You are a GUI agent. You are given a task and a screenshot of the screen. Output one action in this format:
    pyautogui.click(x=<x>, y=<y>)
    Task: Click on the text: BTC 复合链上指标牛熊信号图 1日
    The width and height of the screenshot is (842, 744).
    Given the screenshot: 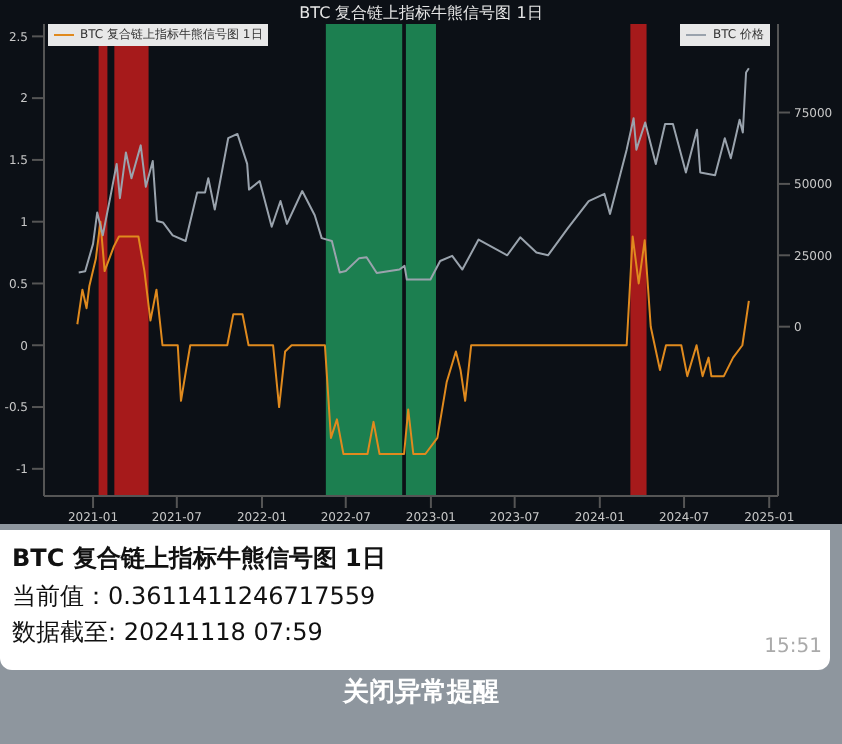 What is the action you would take?
    pyautogui.click(x=199, y=559)
    